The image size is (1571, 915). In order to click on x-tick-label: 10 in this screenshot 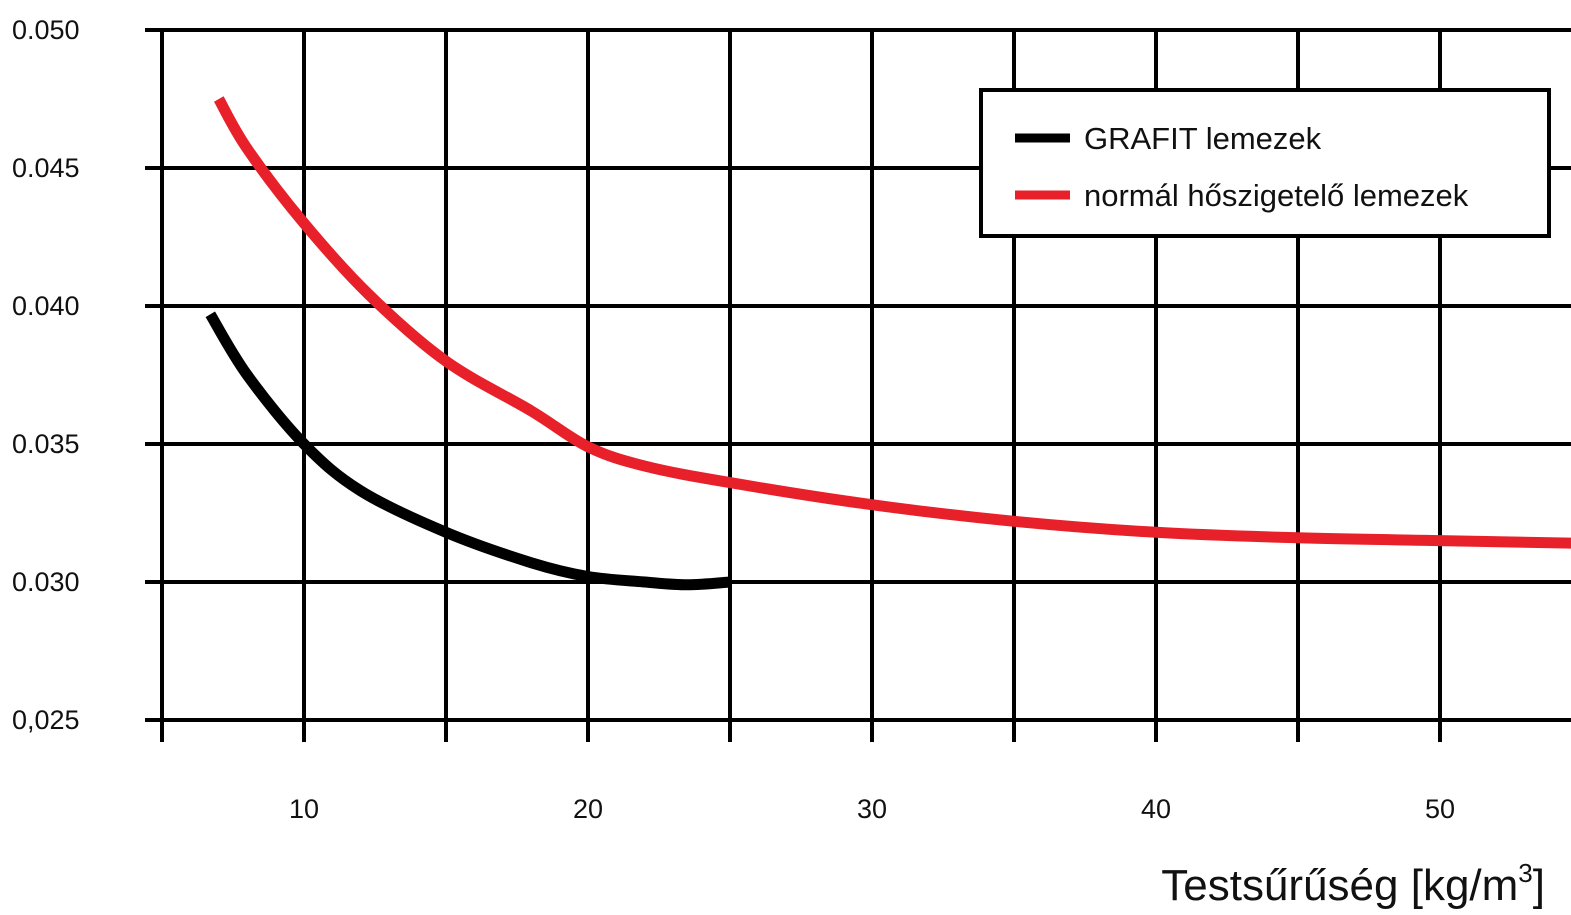, I will do `click(304, 809)`.